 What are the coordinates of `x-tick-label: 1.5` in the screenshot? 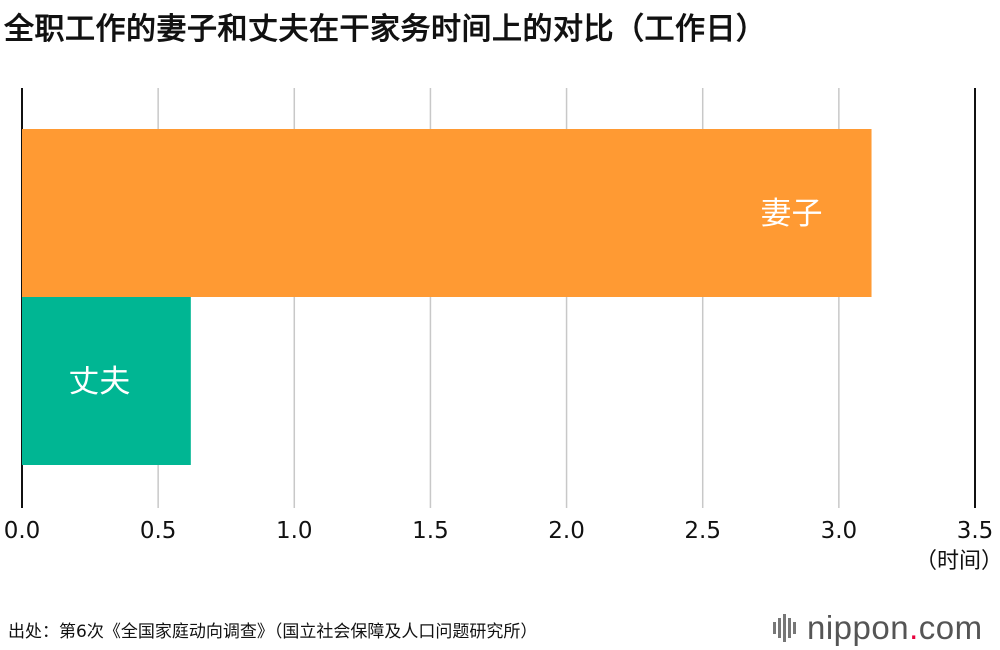 It's located at (430, 531).